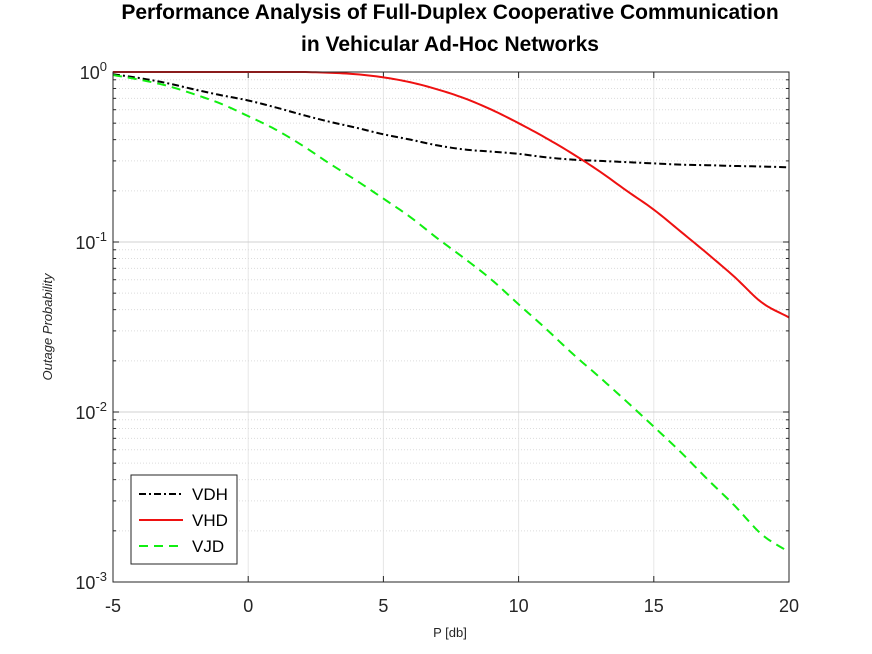 This screenshot has height=654, width=872. Describe the element at coordinates (248, 606) in the screenshot. I see `x-tick-label: 0` at that location.